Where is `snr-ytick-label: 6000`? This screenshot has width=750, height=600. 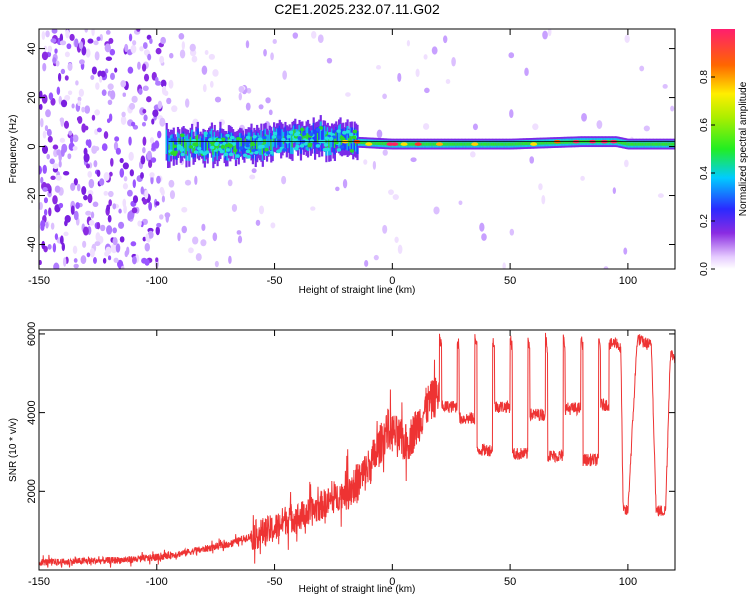
snr-ytick-label: 6000 is located at coordinates (32, 334).